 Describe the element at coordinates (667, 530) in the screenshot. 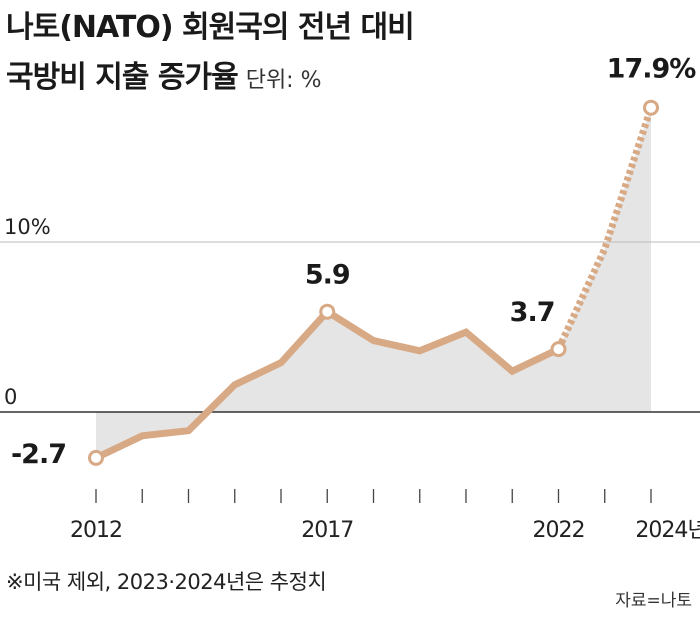

I see `x-tick-label-2024: 2024년` at that location.